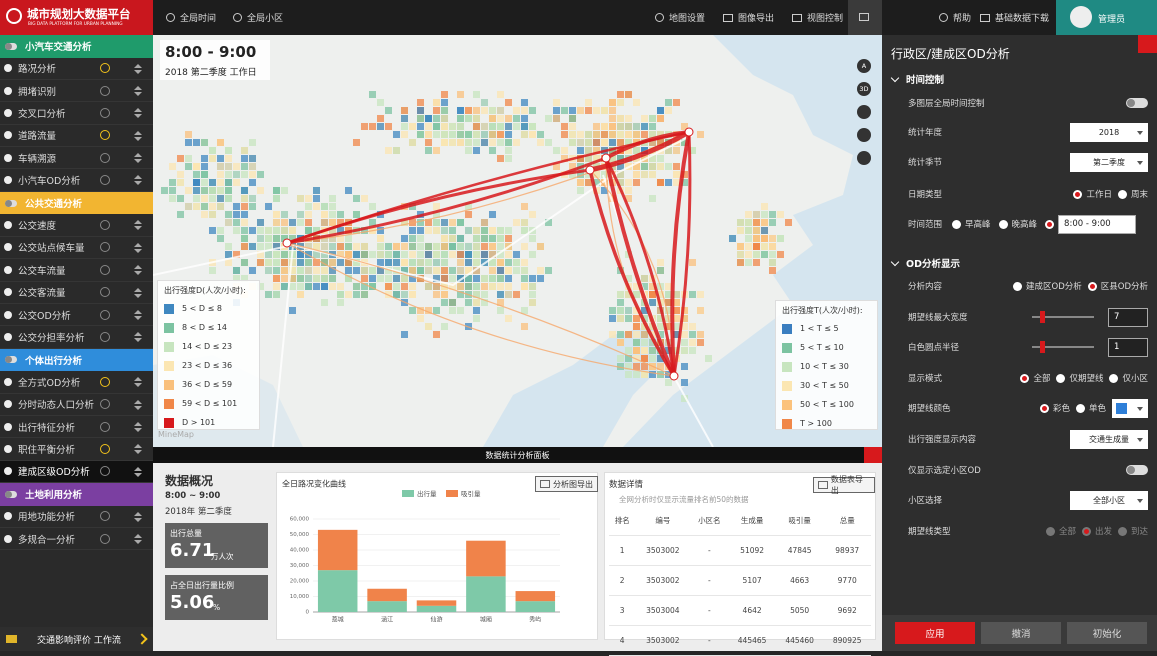  What do you see at coordinates (873, 455) in the screenshot?
I see `panel-collapse` at bounding box center [873, 455].